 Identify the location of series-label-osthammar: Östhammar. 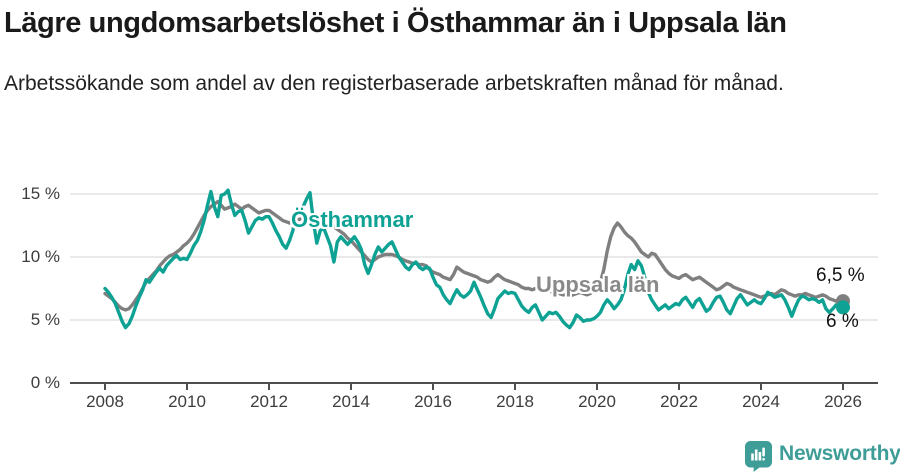
(352, 219).